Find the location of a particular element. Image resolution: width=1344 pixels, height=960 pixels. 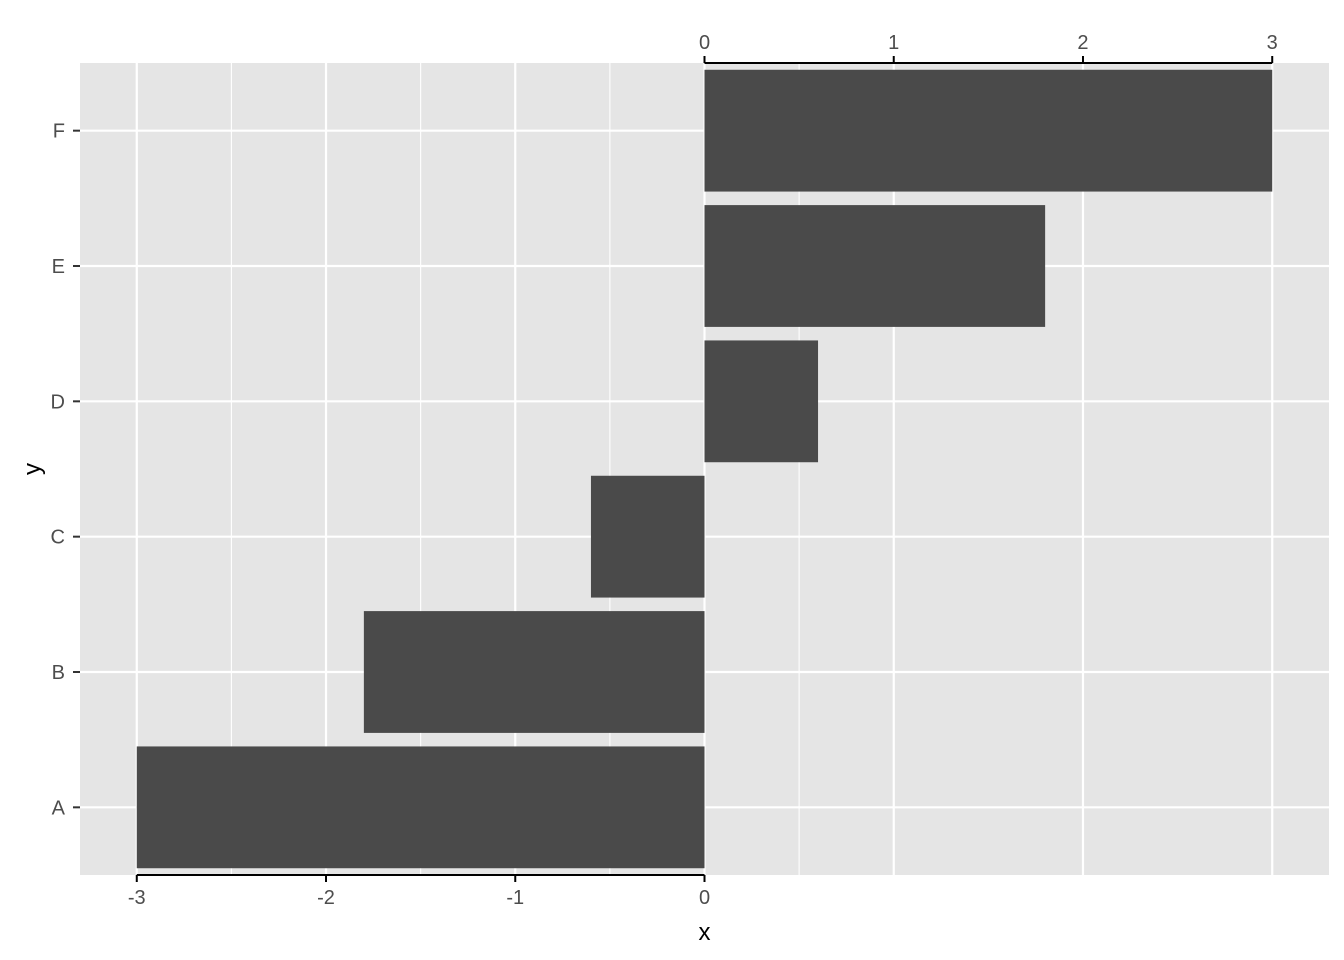

x-axis-bottom: -3 -2 -1 0 is located at coordinates (419, 891).